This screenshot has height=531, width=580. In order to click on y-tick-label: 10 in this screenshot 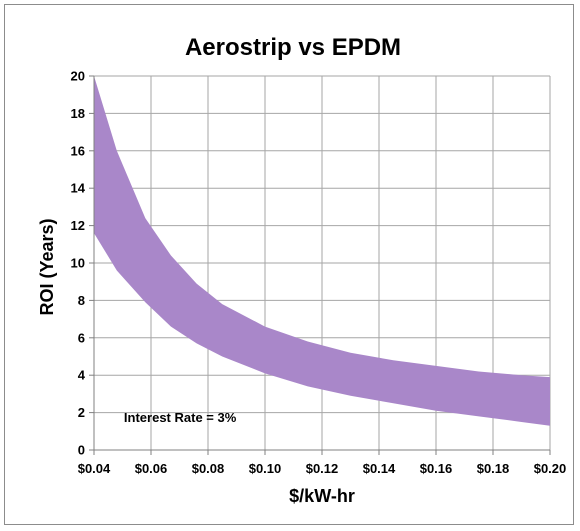, I will do `click(78, 263)`.